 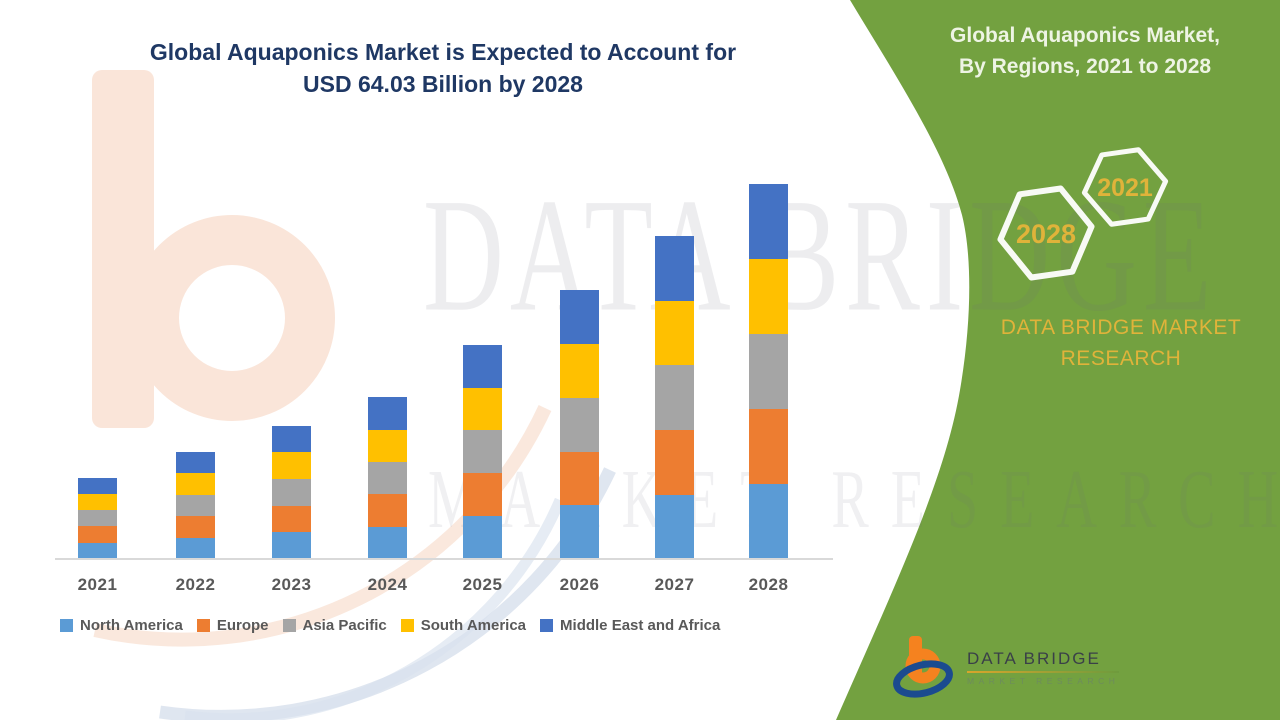 I want to click on legend-label-south-america: South America, so click(x=473, y=625).